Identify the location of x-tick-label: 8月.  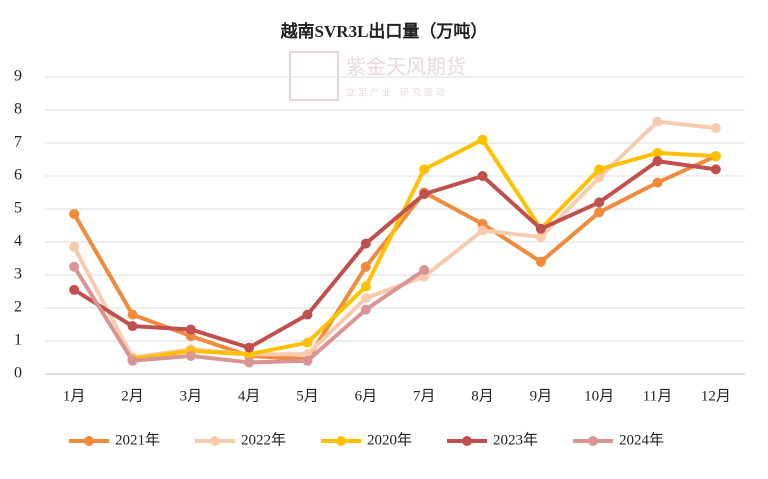
(482, 396).